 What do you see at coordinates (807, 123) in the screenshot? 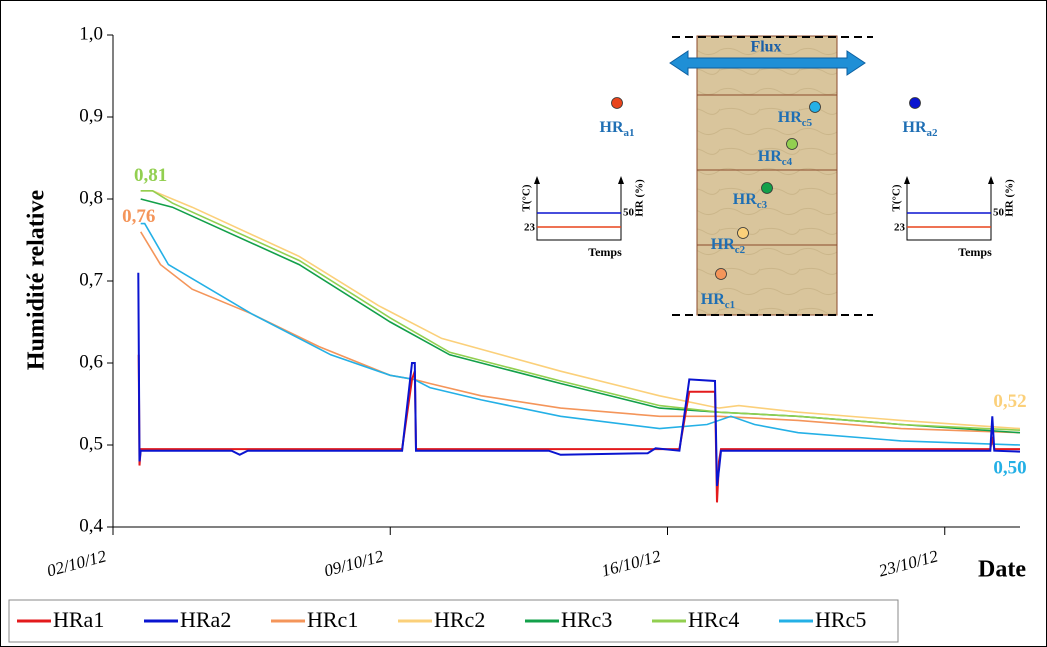
I see `sensor-label-sub: c5` at bounding box center [807, 123].